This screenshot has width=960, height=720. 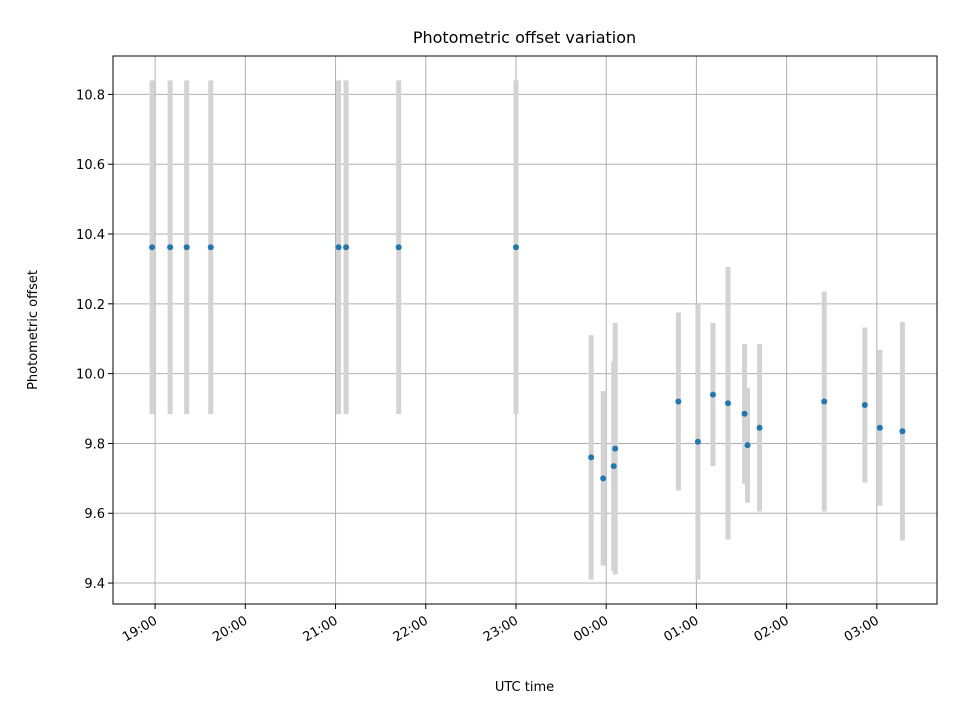 What do you see at coordinates (90, 235) in the screenshot?
I see `y-tick-label: 10.4` at bounding box center [90, 235].